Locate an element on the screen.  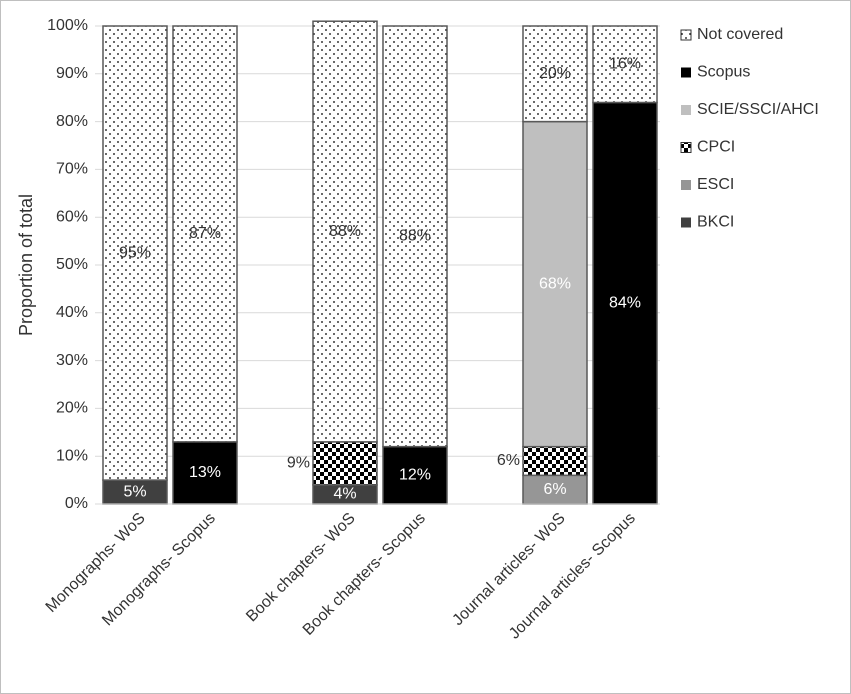
y-tick-label: 100% is located at coordinates (67, 25).